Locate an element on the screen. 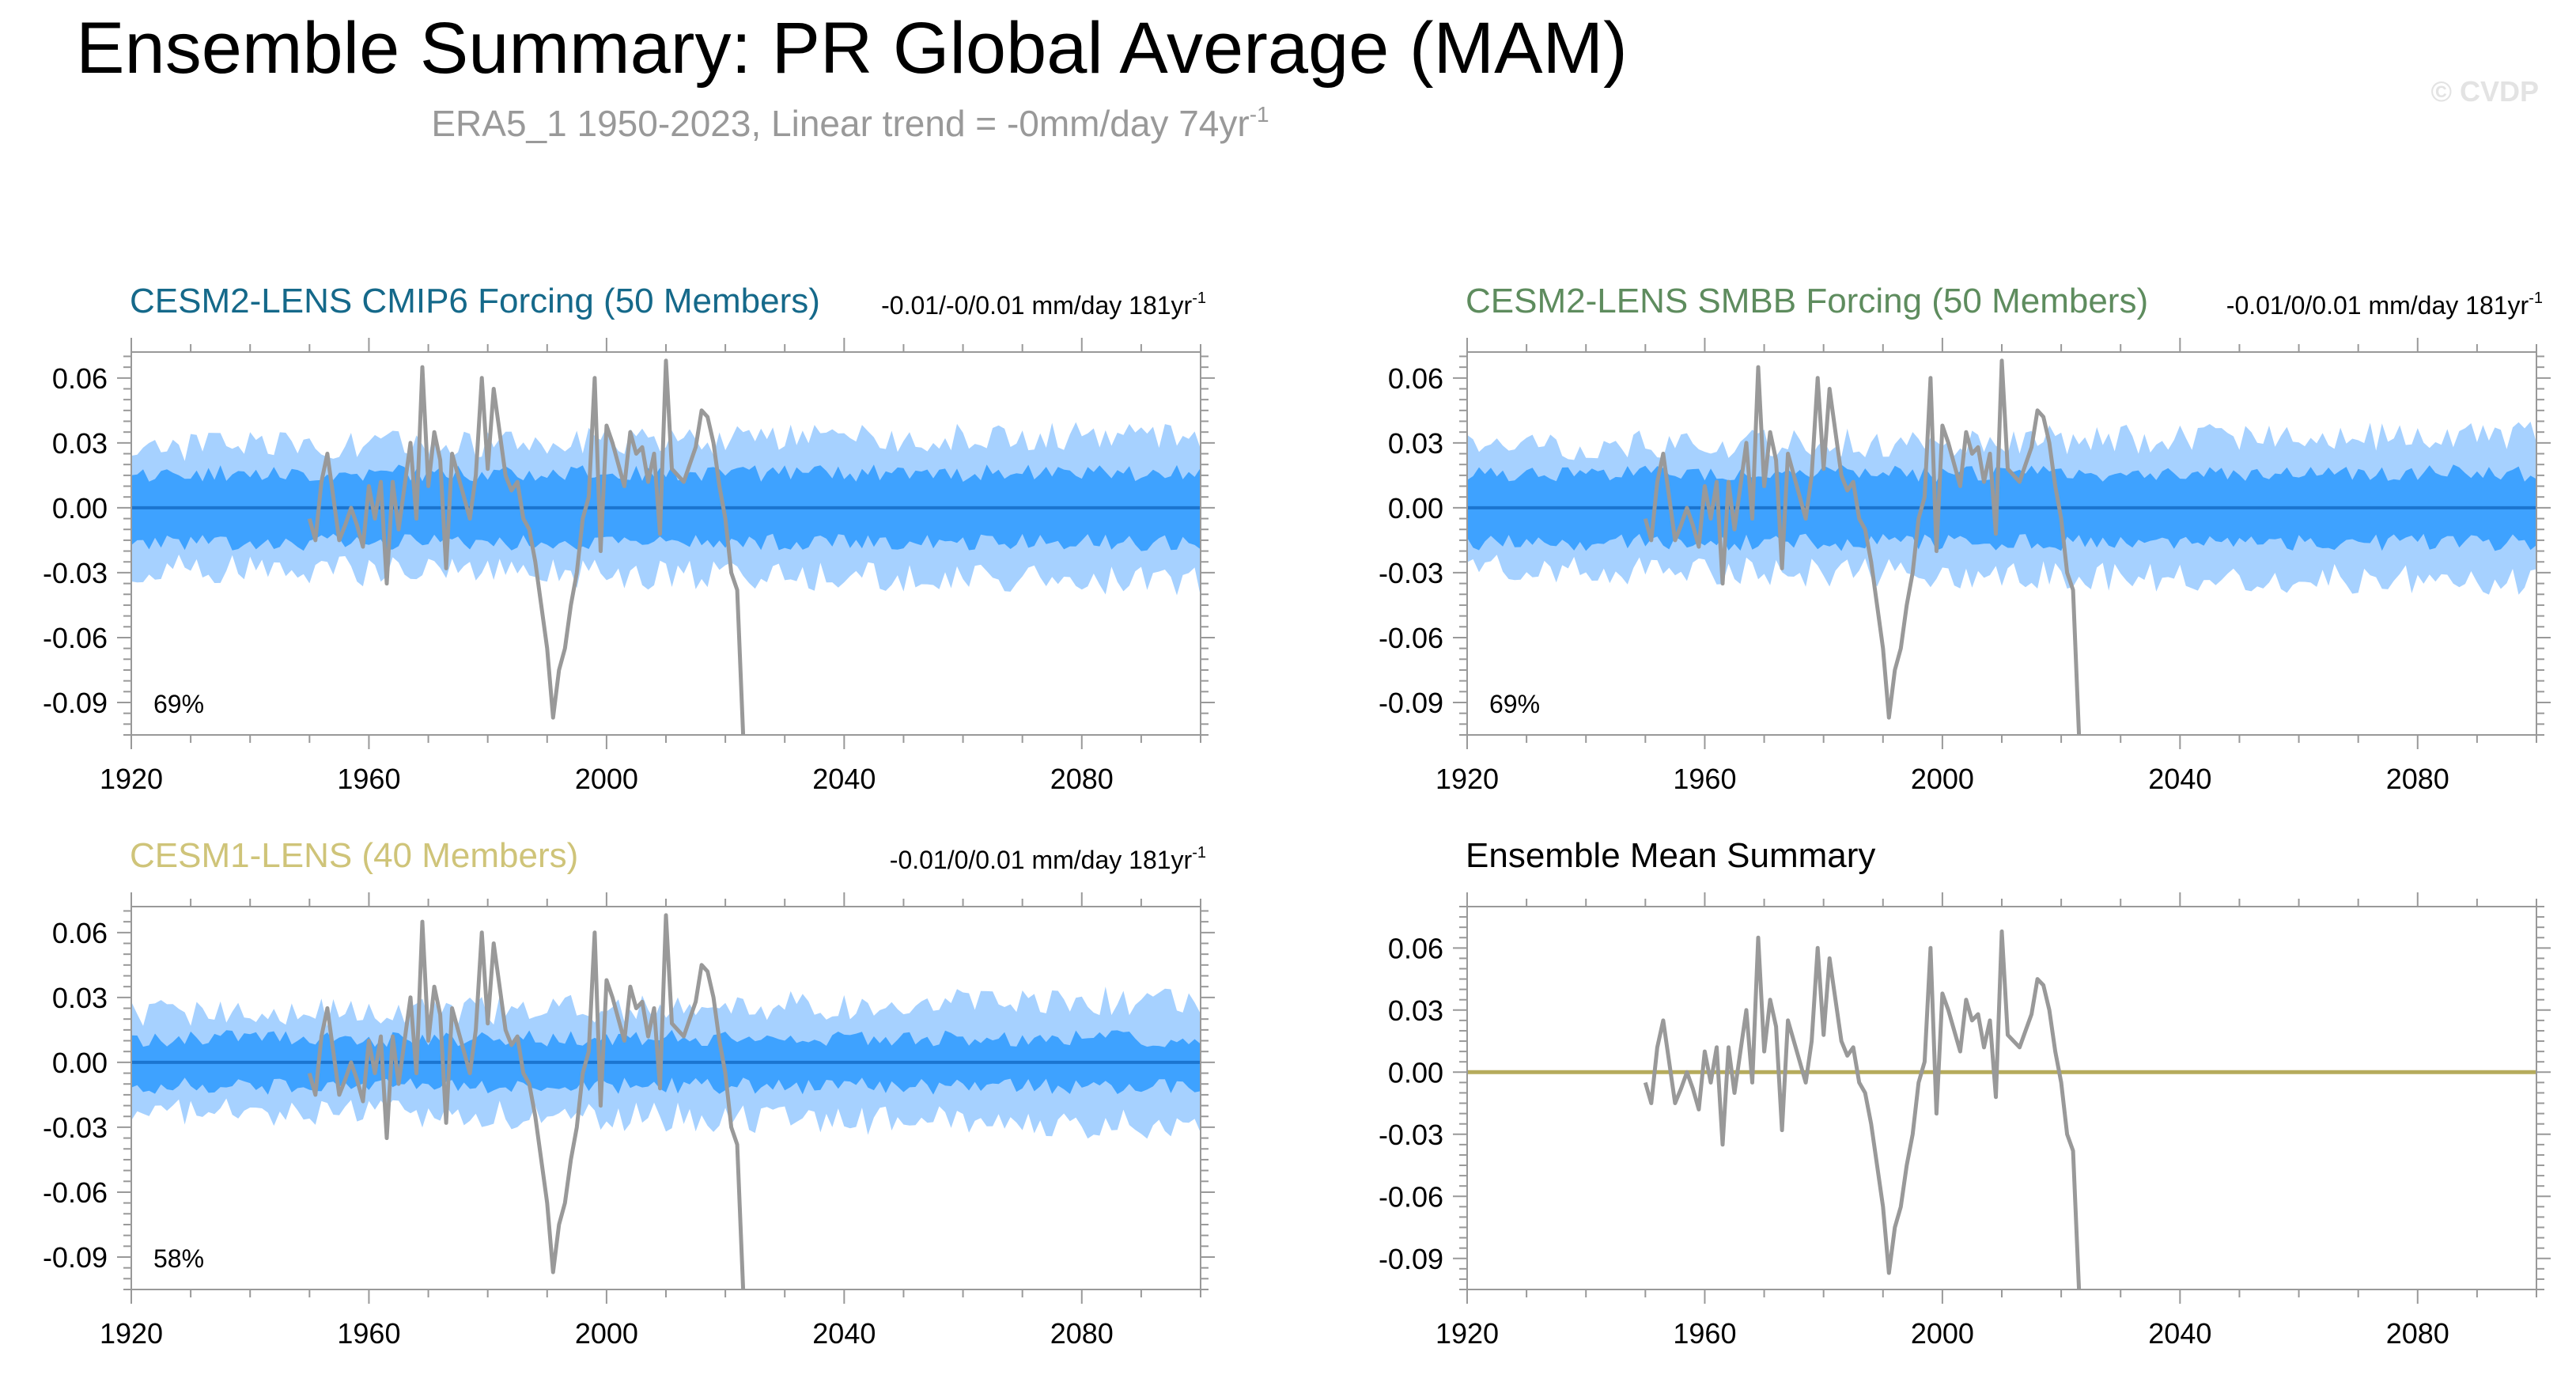 This screenshot has height=1386, width=2576. panel-percent-label: 58% is located at coordinates (178, 1259).